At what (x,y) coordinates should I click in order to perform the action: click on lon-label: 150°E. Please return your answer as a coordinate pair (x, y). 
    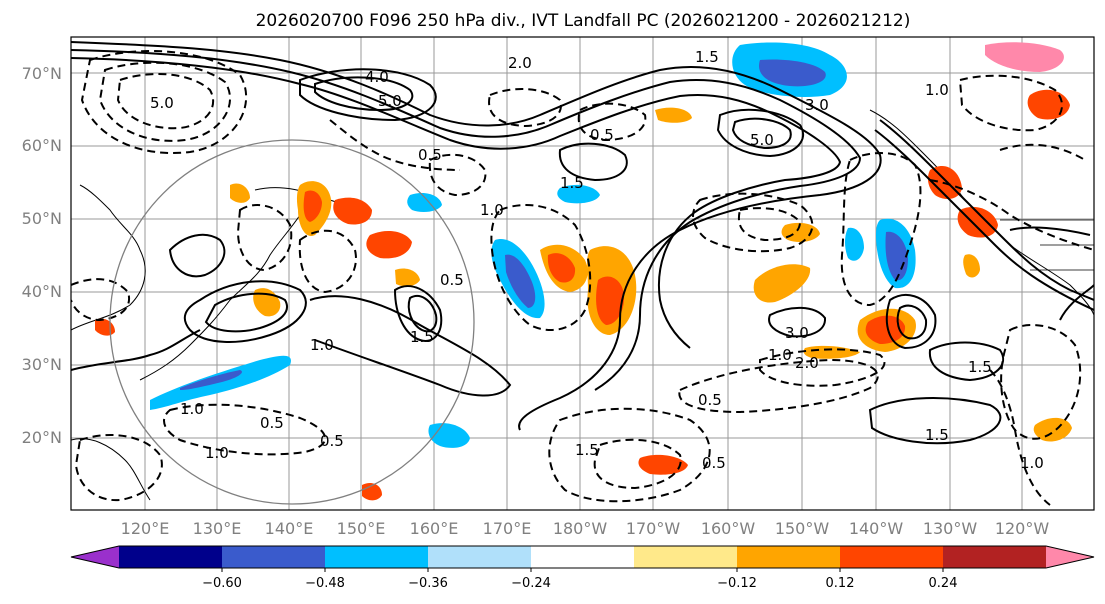
    Looking at the image, I should click on (361, 528).